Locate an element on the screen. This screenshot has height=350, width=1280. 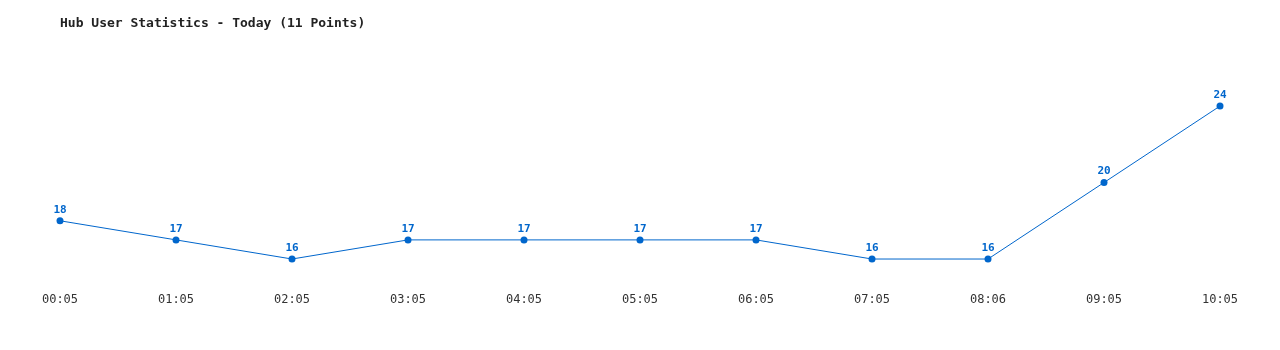
x-tick-label: 10:05 is located at coordinates (1220, 299).